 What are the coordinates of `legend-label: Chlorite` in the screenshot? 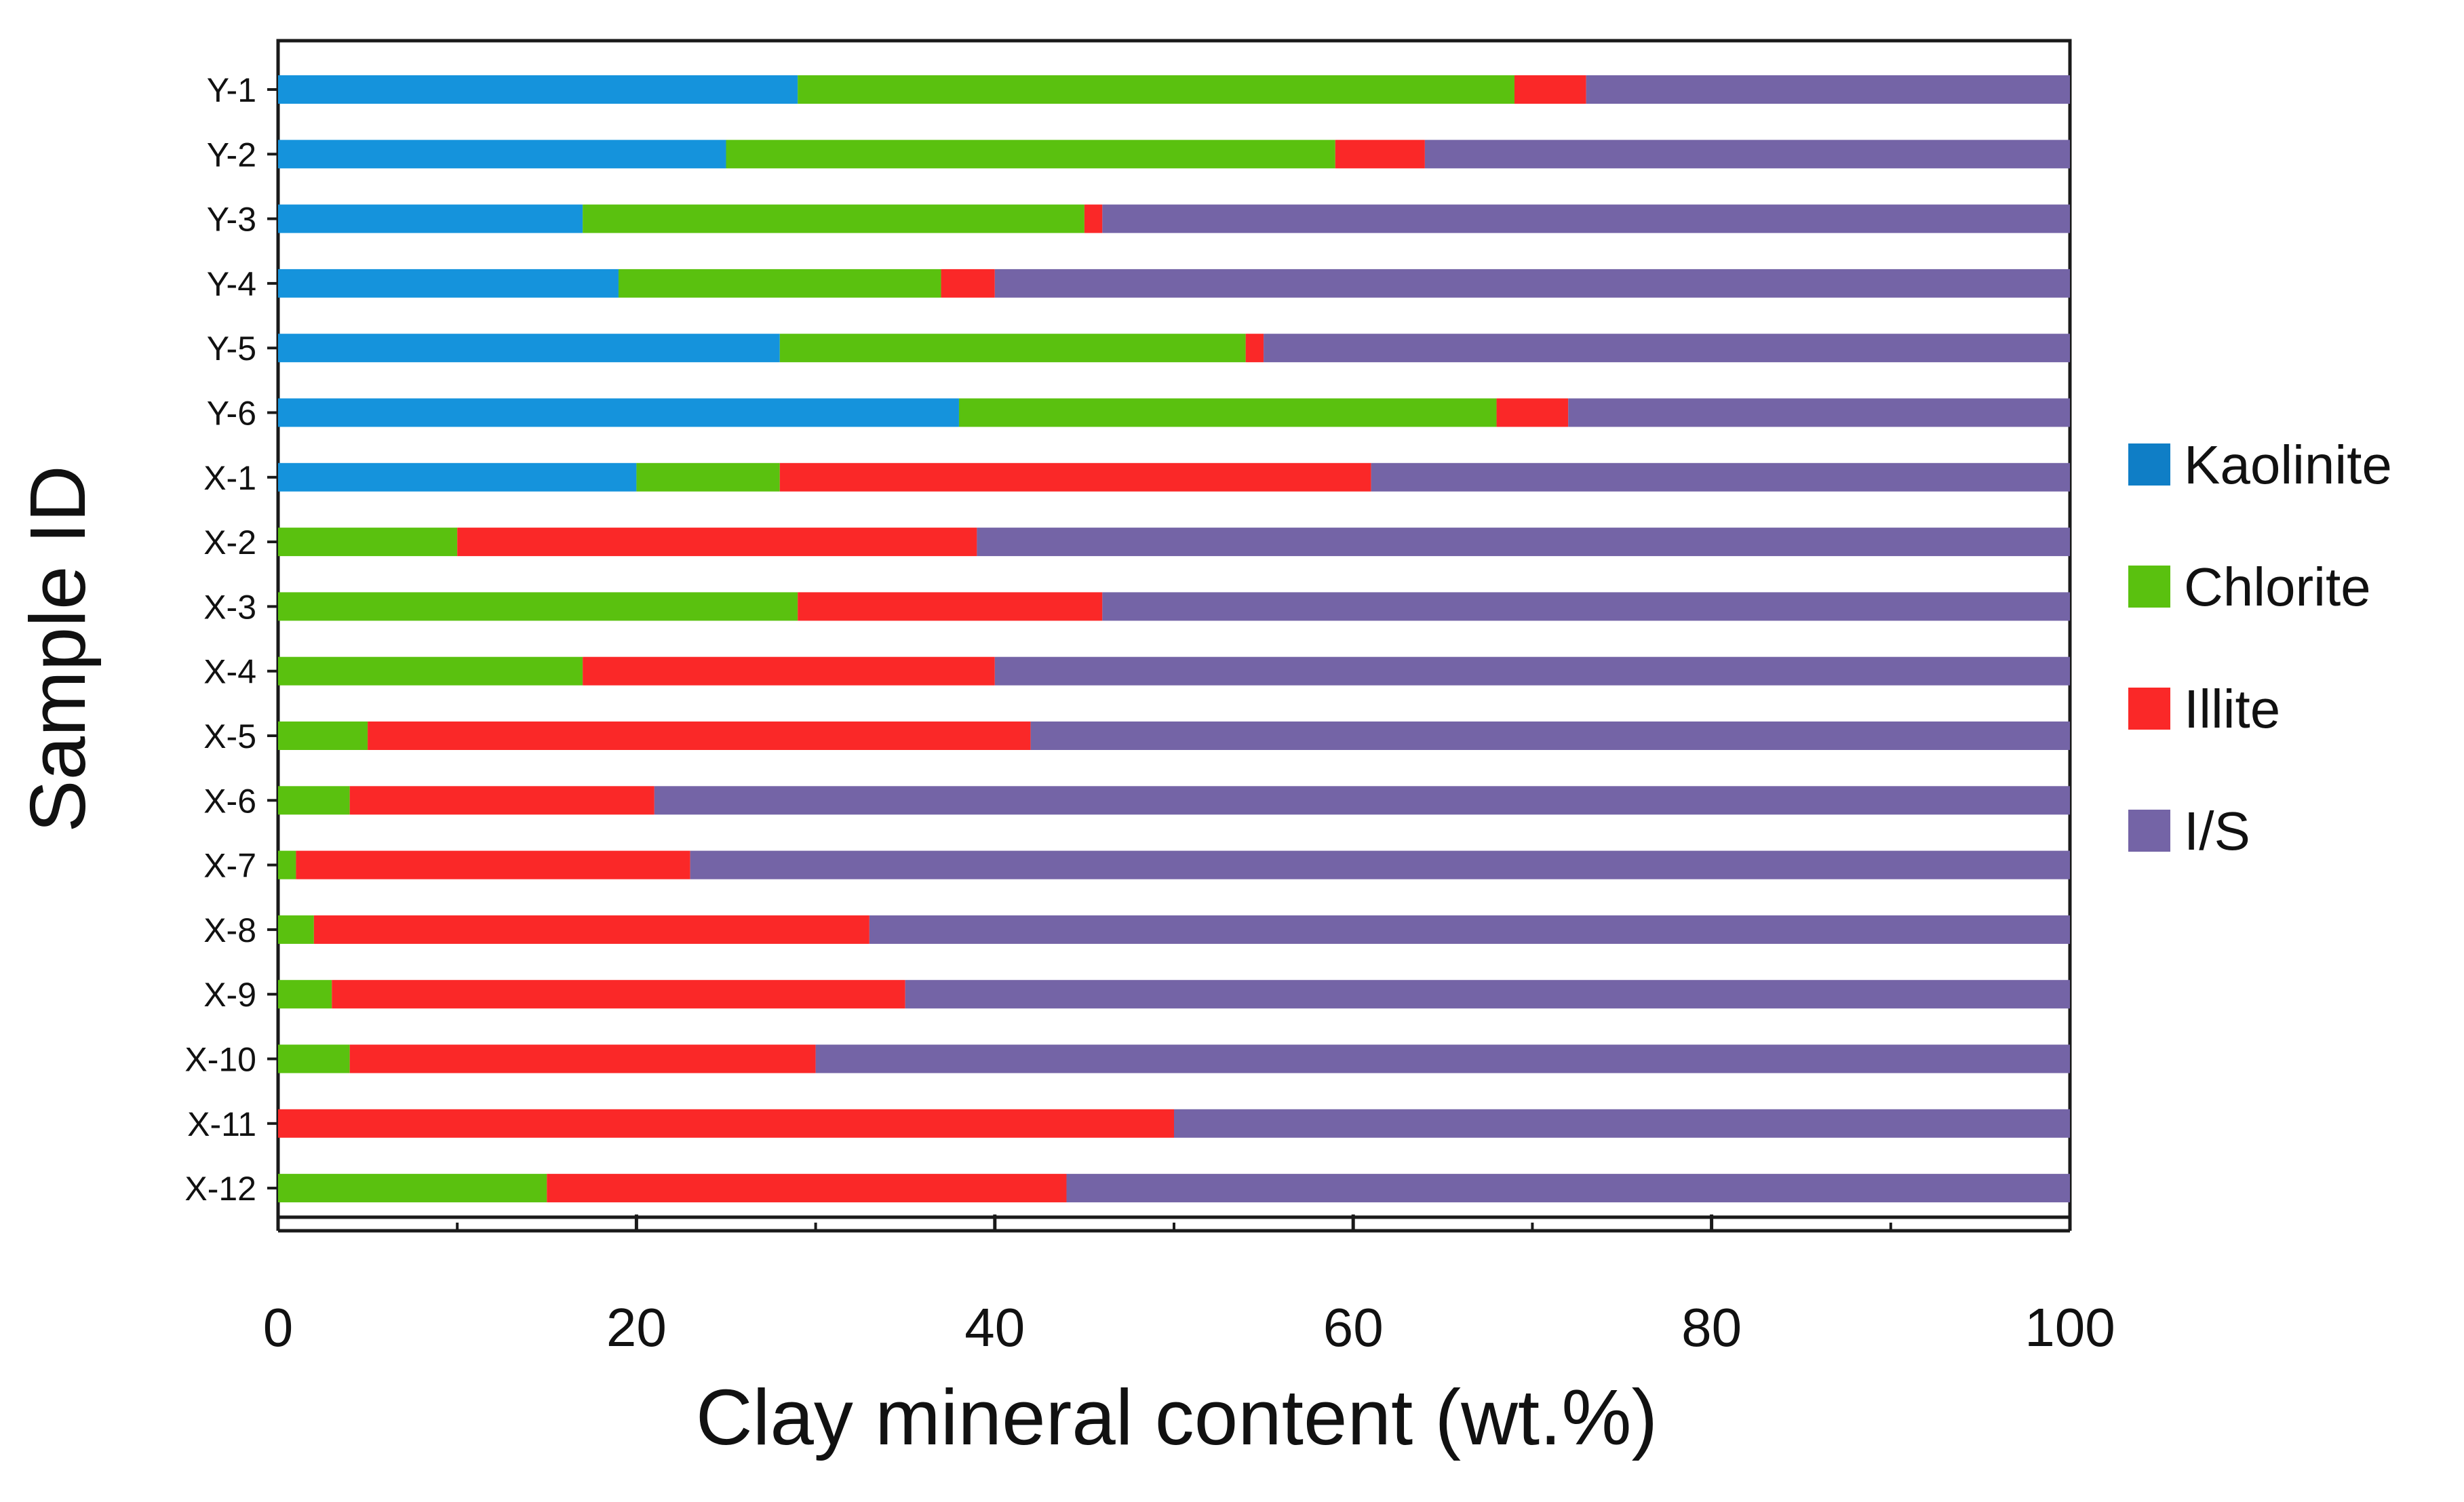 It's located at (2277, 587).